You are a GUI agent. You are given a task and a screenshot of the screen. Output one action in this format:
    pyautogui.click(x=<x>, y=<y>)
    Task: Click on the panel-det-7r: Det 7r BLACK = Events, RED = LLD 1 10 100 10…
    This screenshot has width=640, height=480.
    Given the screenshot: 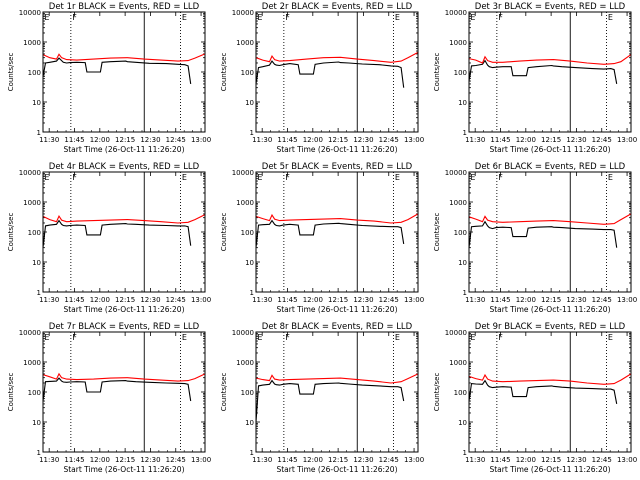 What is the action you would take?
    pyautogui.click(x=109, y=398)
    